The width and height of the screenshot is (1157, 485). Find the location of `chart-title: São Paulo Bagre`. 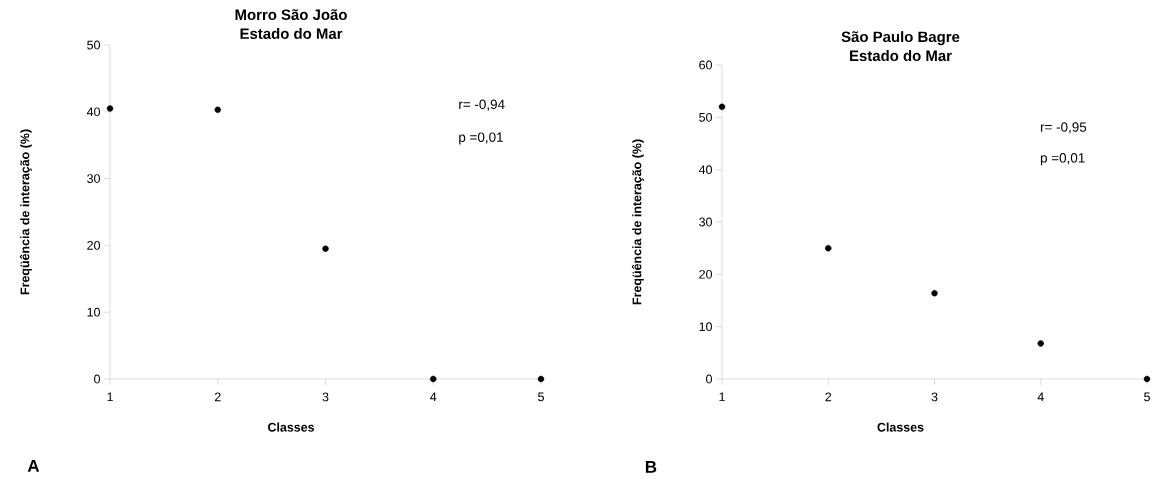

chart-title: São Paulo Bagre is located at coordinates (900, 38).